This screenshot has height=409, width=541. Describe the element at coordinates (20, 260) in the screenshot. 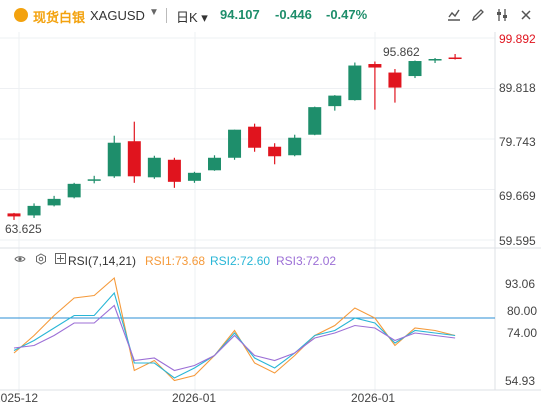

I see `eye-icon` at that location.